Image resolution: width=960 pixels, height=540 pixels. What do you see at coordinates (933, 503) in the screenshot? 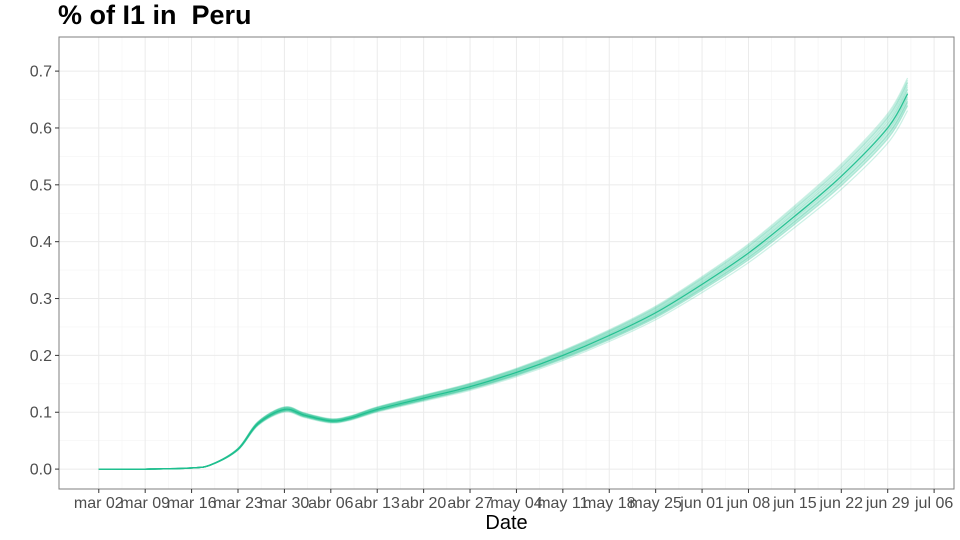
I see `x-tick-label: jul 06` at bounding box center [933, 503].